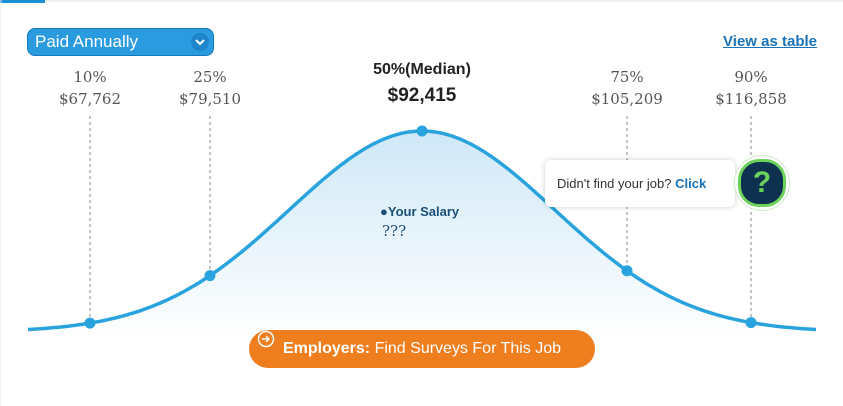  I want to click on percentile-value: $79,510, so click(210, 99).